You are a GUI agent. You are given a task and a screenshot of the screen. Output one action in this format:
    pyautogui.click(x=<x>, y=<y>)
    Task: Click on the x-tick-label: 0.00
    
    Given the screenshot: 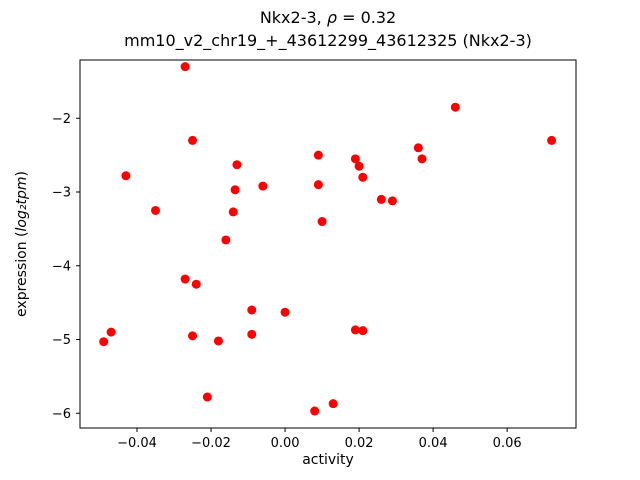 What is the action you would take?
    pyautogui.click(x=285, y=443)
    